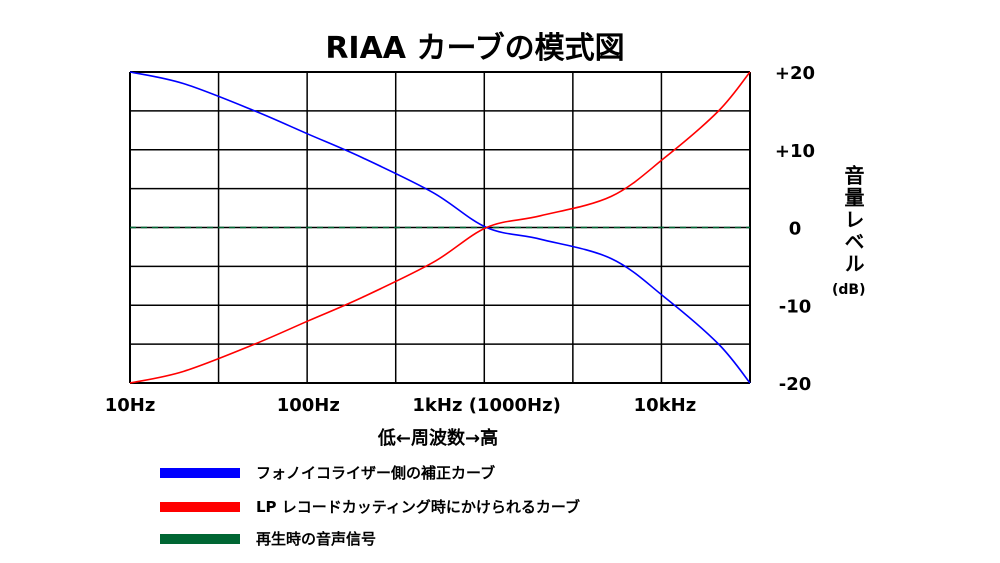 The height and width of the screenshot is (563, 1000). Describe the element at coordinates (486, 405) in the screenshot. I see `x-tick-label: 1kHz (1000Hz)` at that location.